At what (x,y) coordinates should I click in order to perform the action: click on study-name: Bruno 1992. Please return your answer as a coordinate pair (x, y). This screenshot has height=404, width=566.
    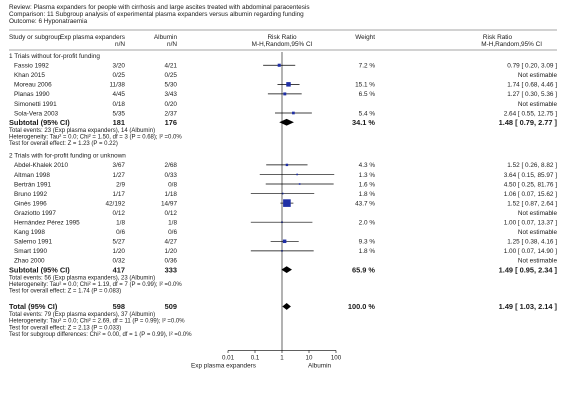
    Looking at the image, I should click on (30, 194).